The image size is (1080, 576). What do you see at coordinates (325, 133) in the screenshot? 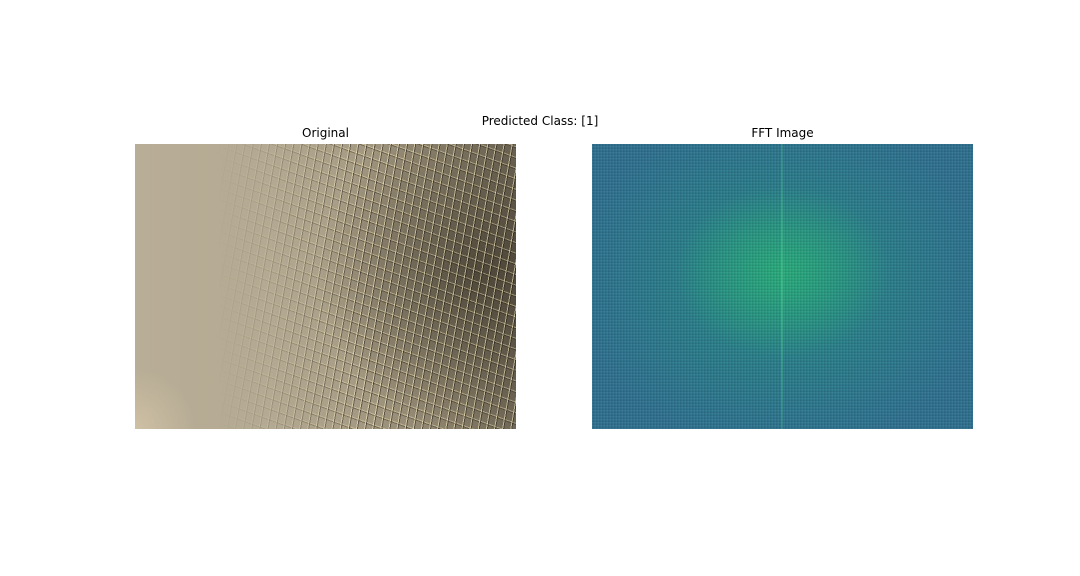
I see `original-panel-title: Original` at bounding box center [325, 133].